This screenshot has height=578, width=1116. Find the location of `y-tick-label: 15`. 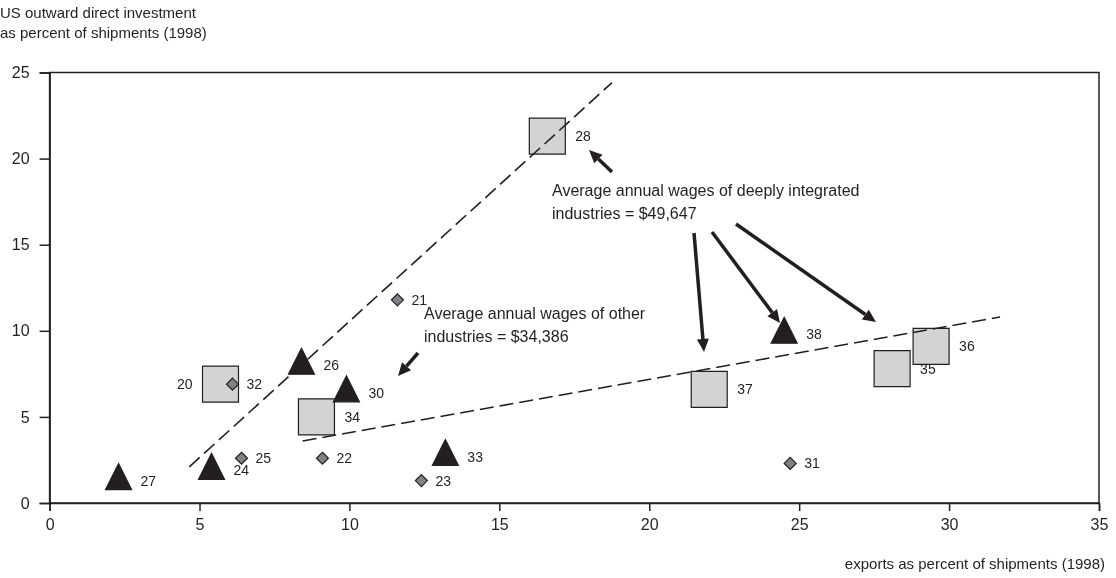

y-tick-label: 15 is located at coordinates (20, 245).